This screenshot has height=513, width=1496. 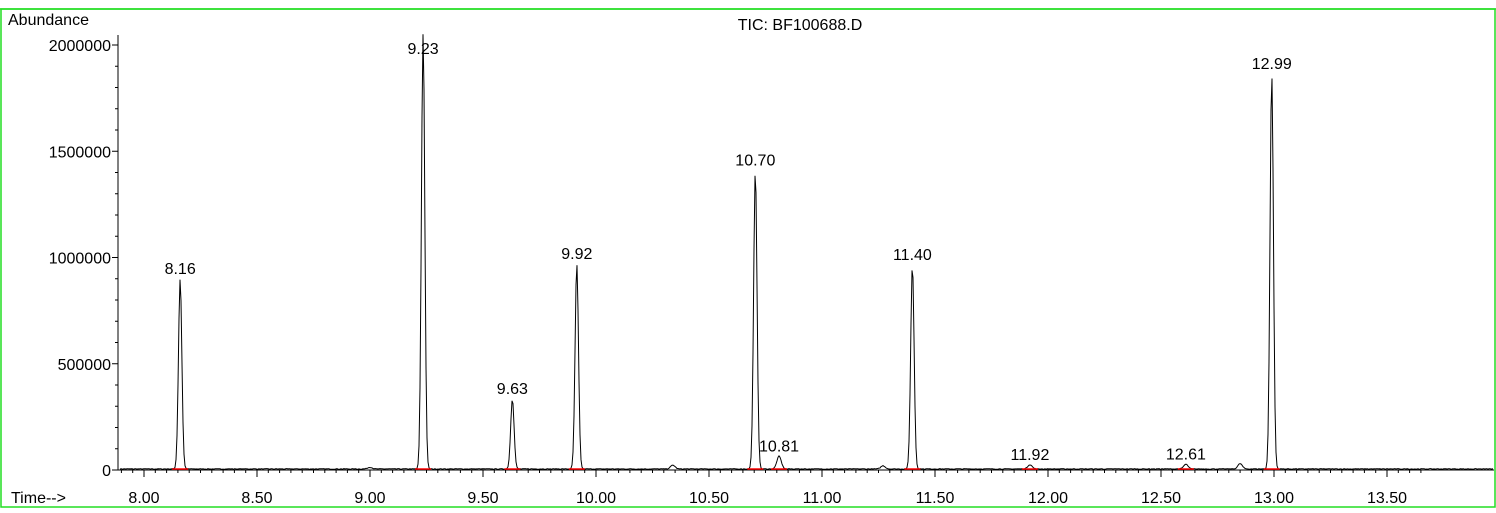 What do you see at coordinates (1274, 498) in the screenshot?
I see `x-tick-label: 13.00` at bounding box center [1274, 498].